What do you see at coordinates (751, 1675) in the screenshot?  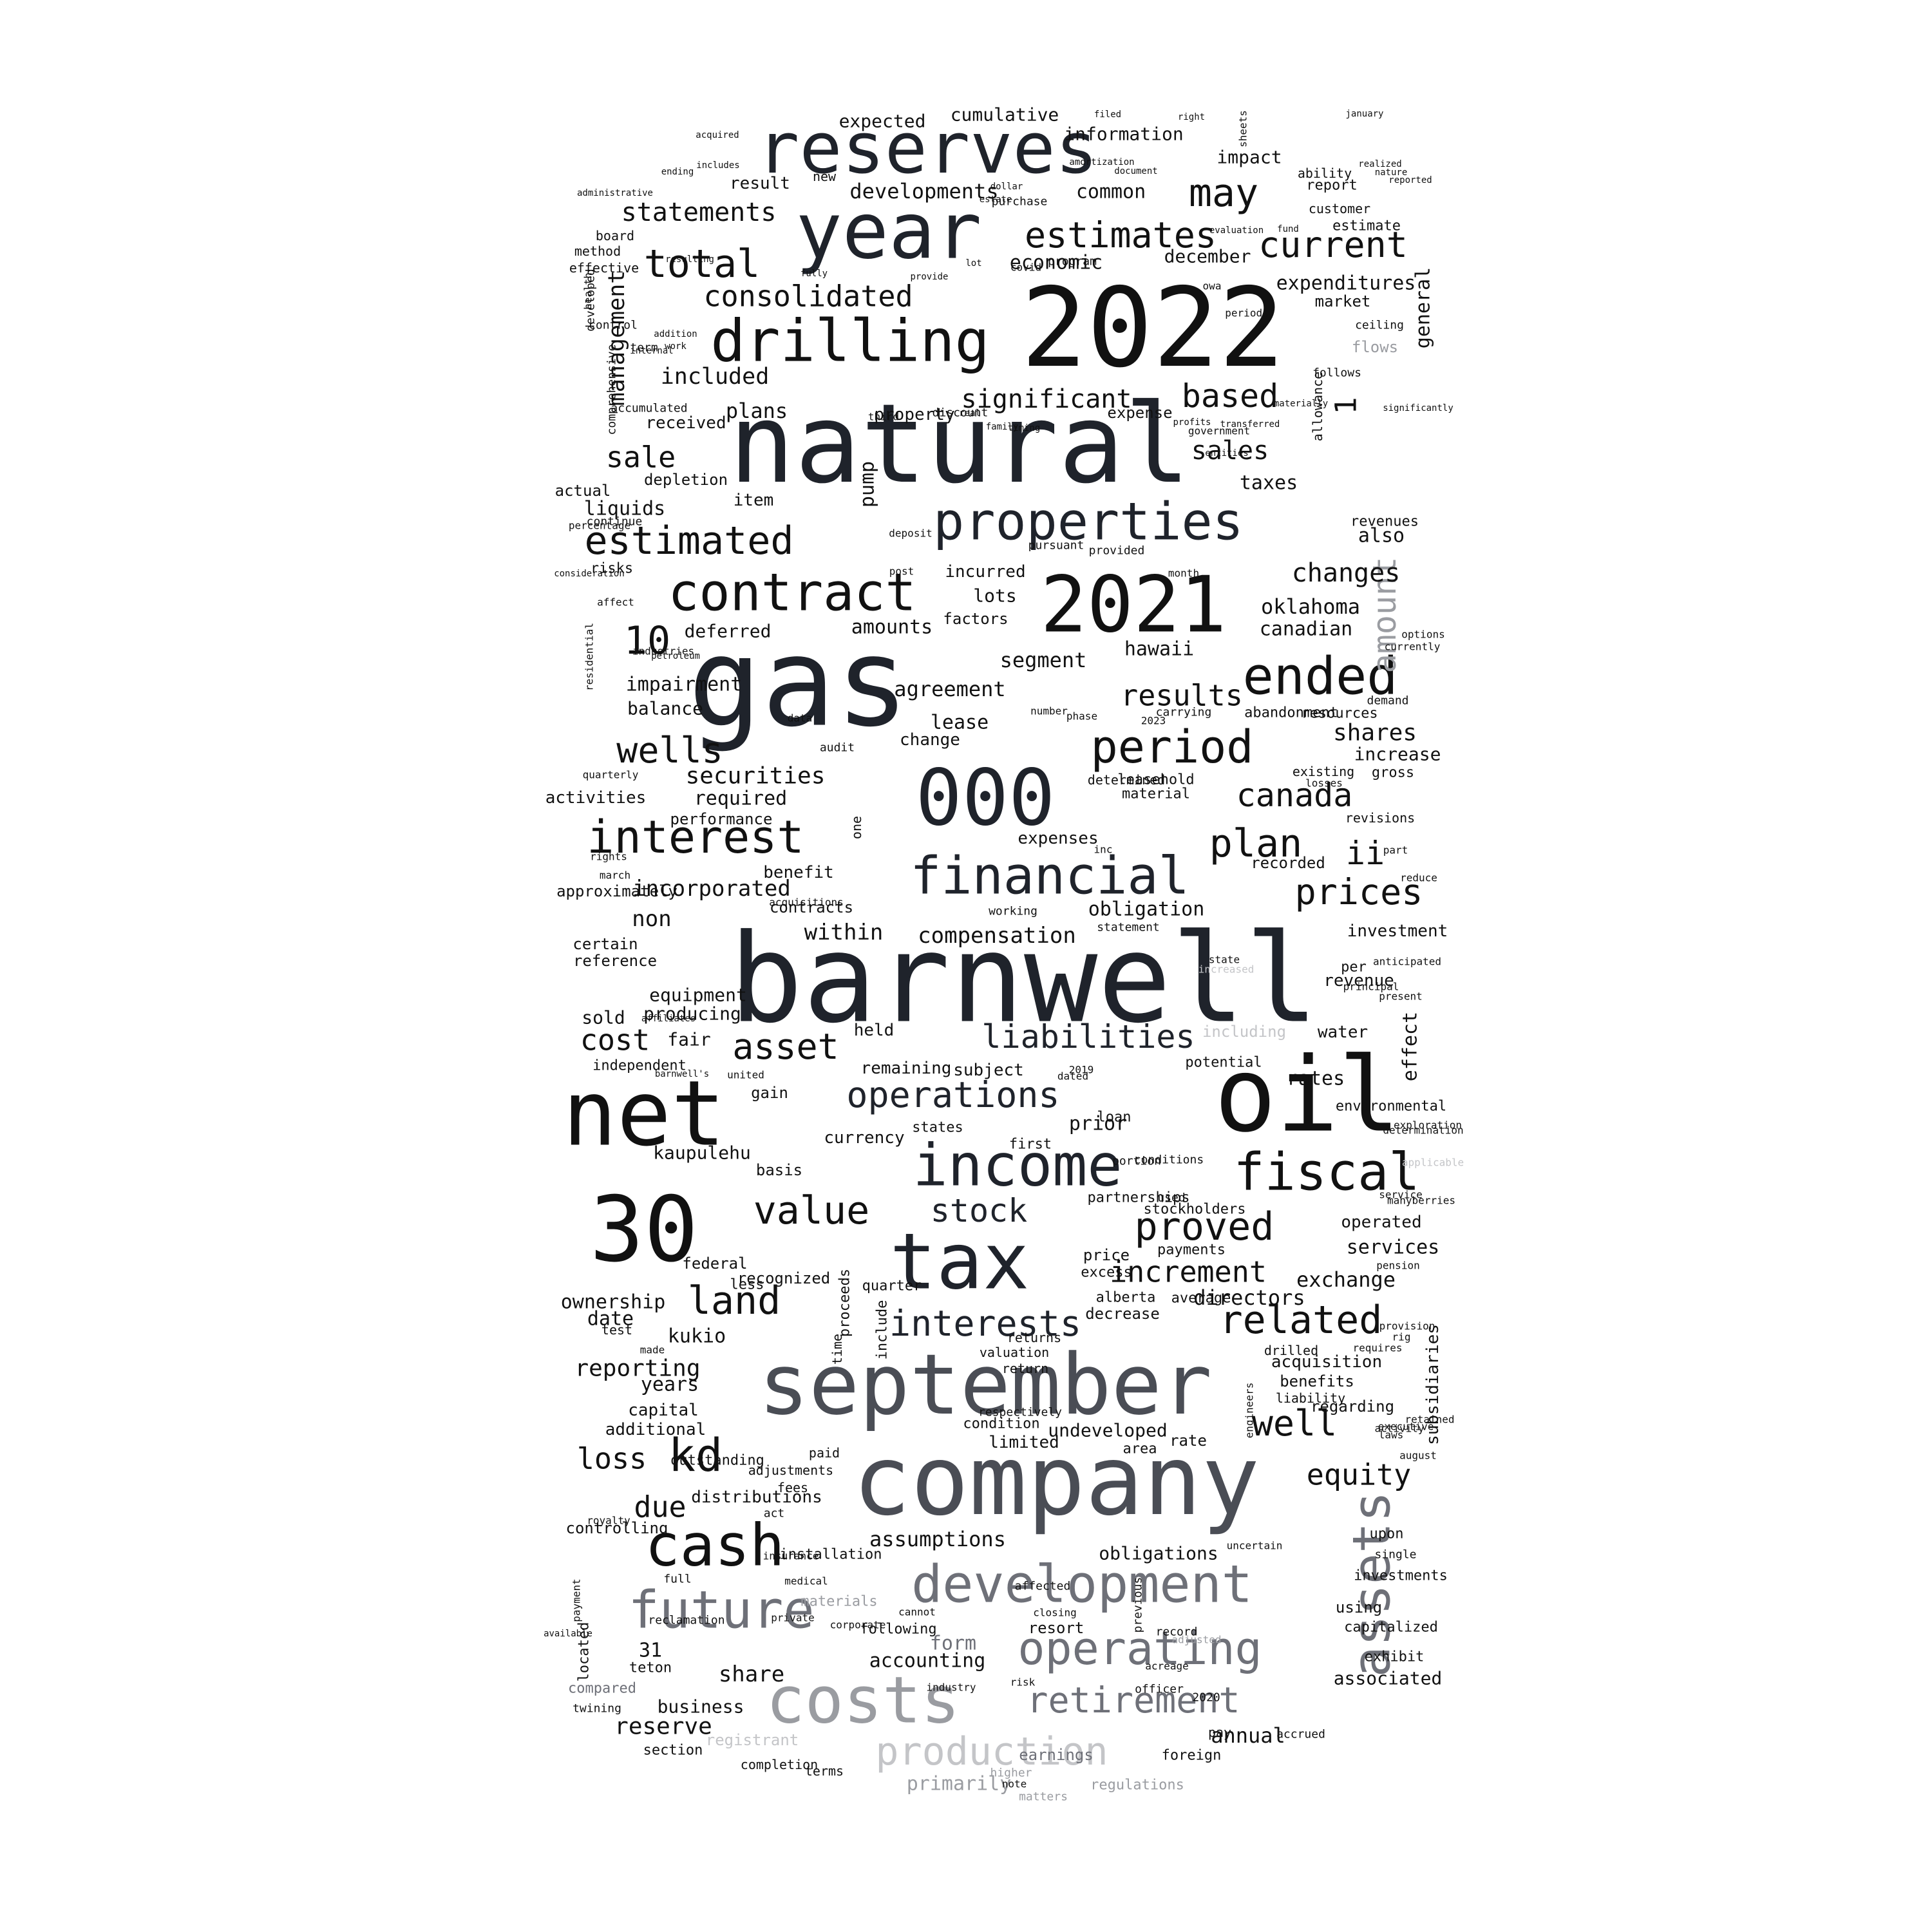 I see `word-share: share` at bounding box center [751, 1675].